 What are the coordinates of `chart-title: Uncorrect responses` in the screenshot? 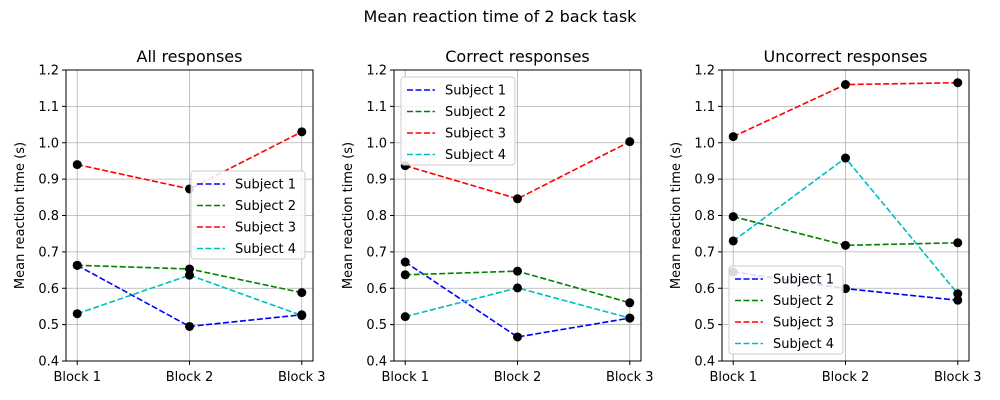 It's located at (846, 56).